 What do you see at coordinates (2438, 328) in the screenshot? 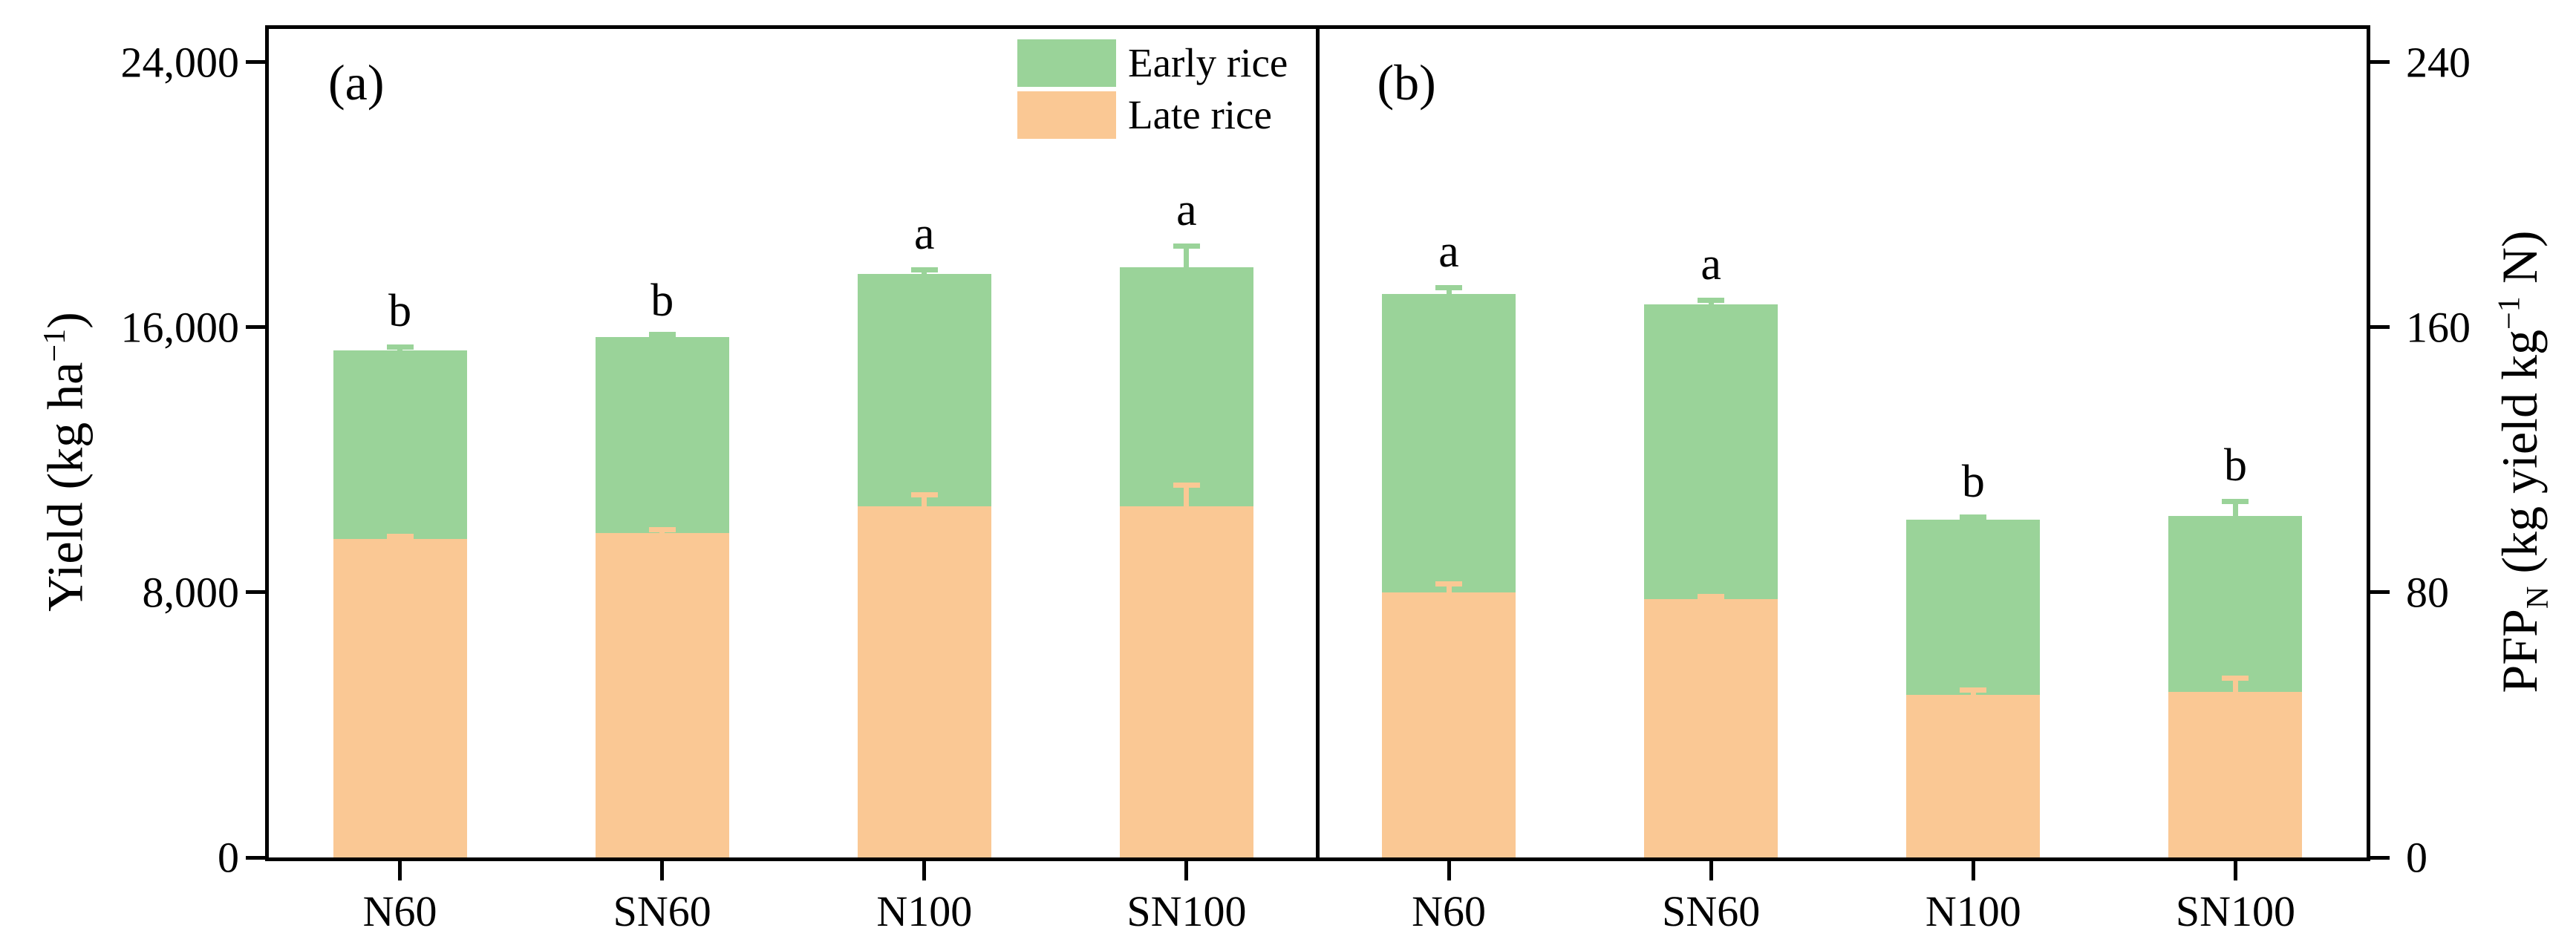
I see `y-axis-tick-label-right: 160` at bounding box center [2438, 328].